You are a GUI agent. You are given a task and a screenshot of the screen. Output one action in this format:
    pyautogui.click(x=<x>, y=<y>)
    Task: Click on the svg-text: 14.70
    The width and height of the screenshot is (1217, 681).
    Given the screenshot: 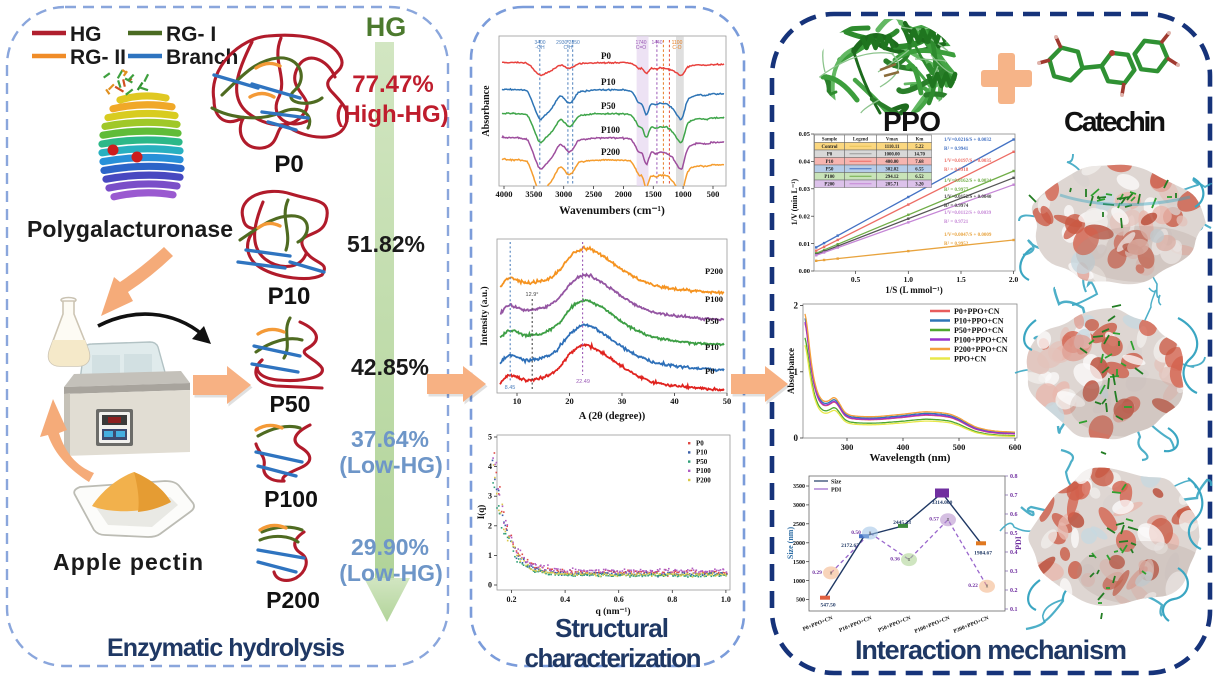 What is the action you would take?
    pyautogui.click(x=919, y=154)
    